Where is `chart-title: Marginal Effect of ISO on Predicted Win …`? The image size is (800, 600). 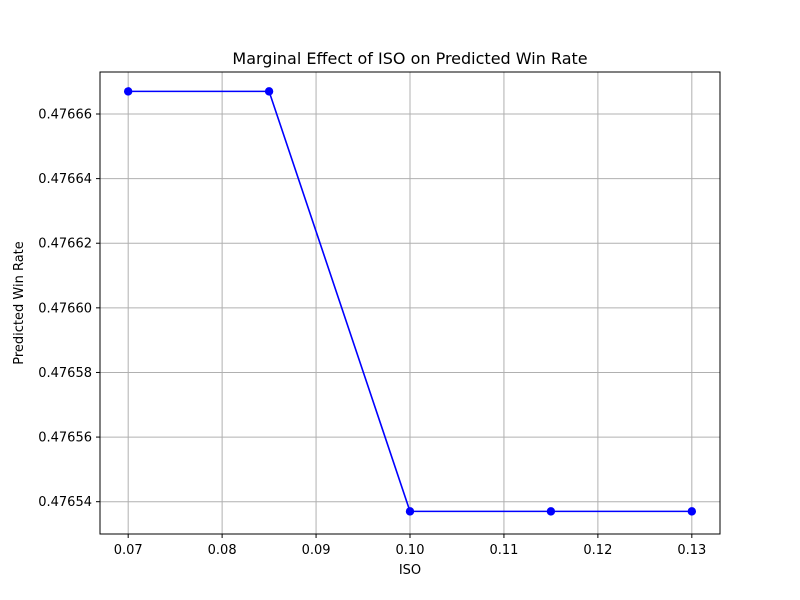 chart-title: Marginal Effect of ISO on Predicted Win … is located at coordinates (409, 58).